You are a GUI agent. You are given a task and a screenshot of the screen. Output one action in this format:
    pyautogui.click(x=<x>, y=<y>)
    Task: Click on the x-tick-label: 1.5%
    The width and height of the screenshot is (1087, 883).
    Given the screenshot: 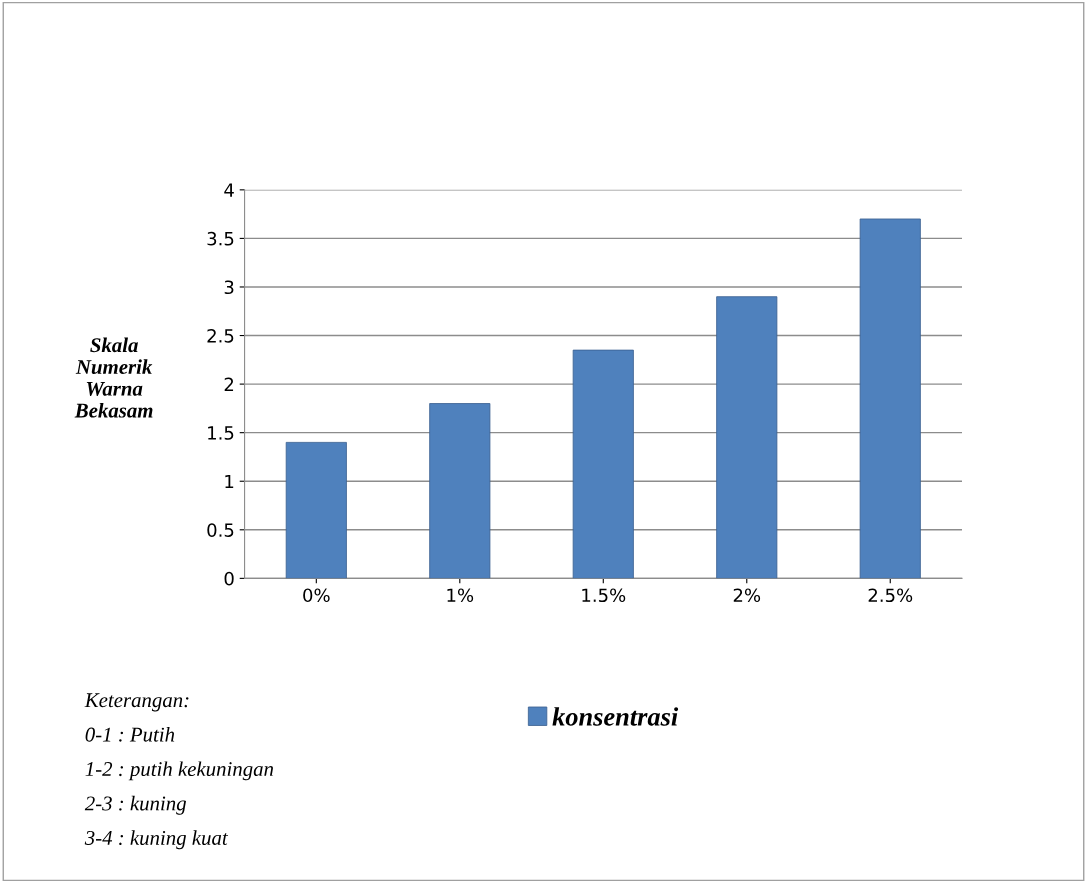 What is the action you would take?
    pyautogui.click(x=604, y=595)
    